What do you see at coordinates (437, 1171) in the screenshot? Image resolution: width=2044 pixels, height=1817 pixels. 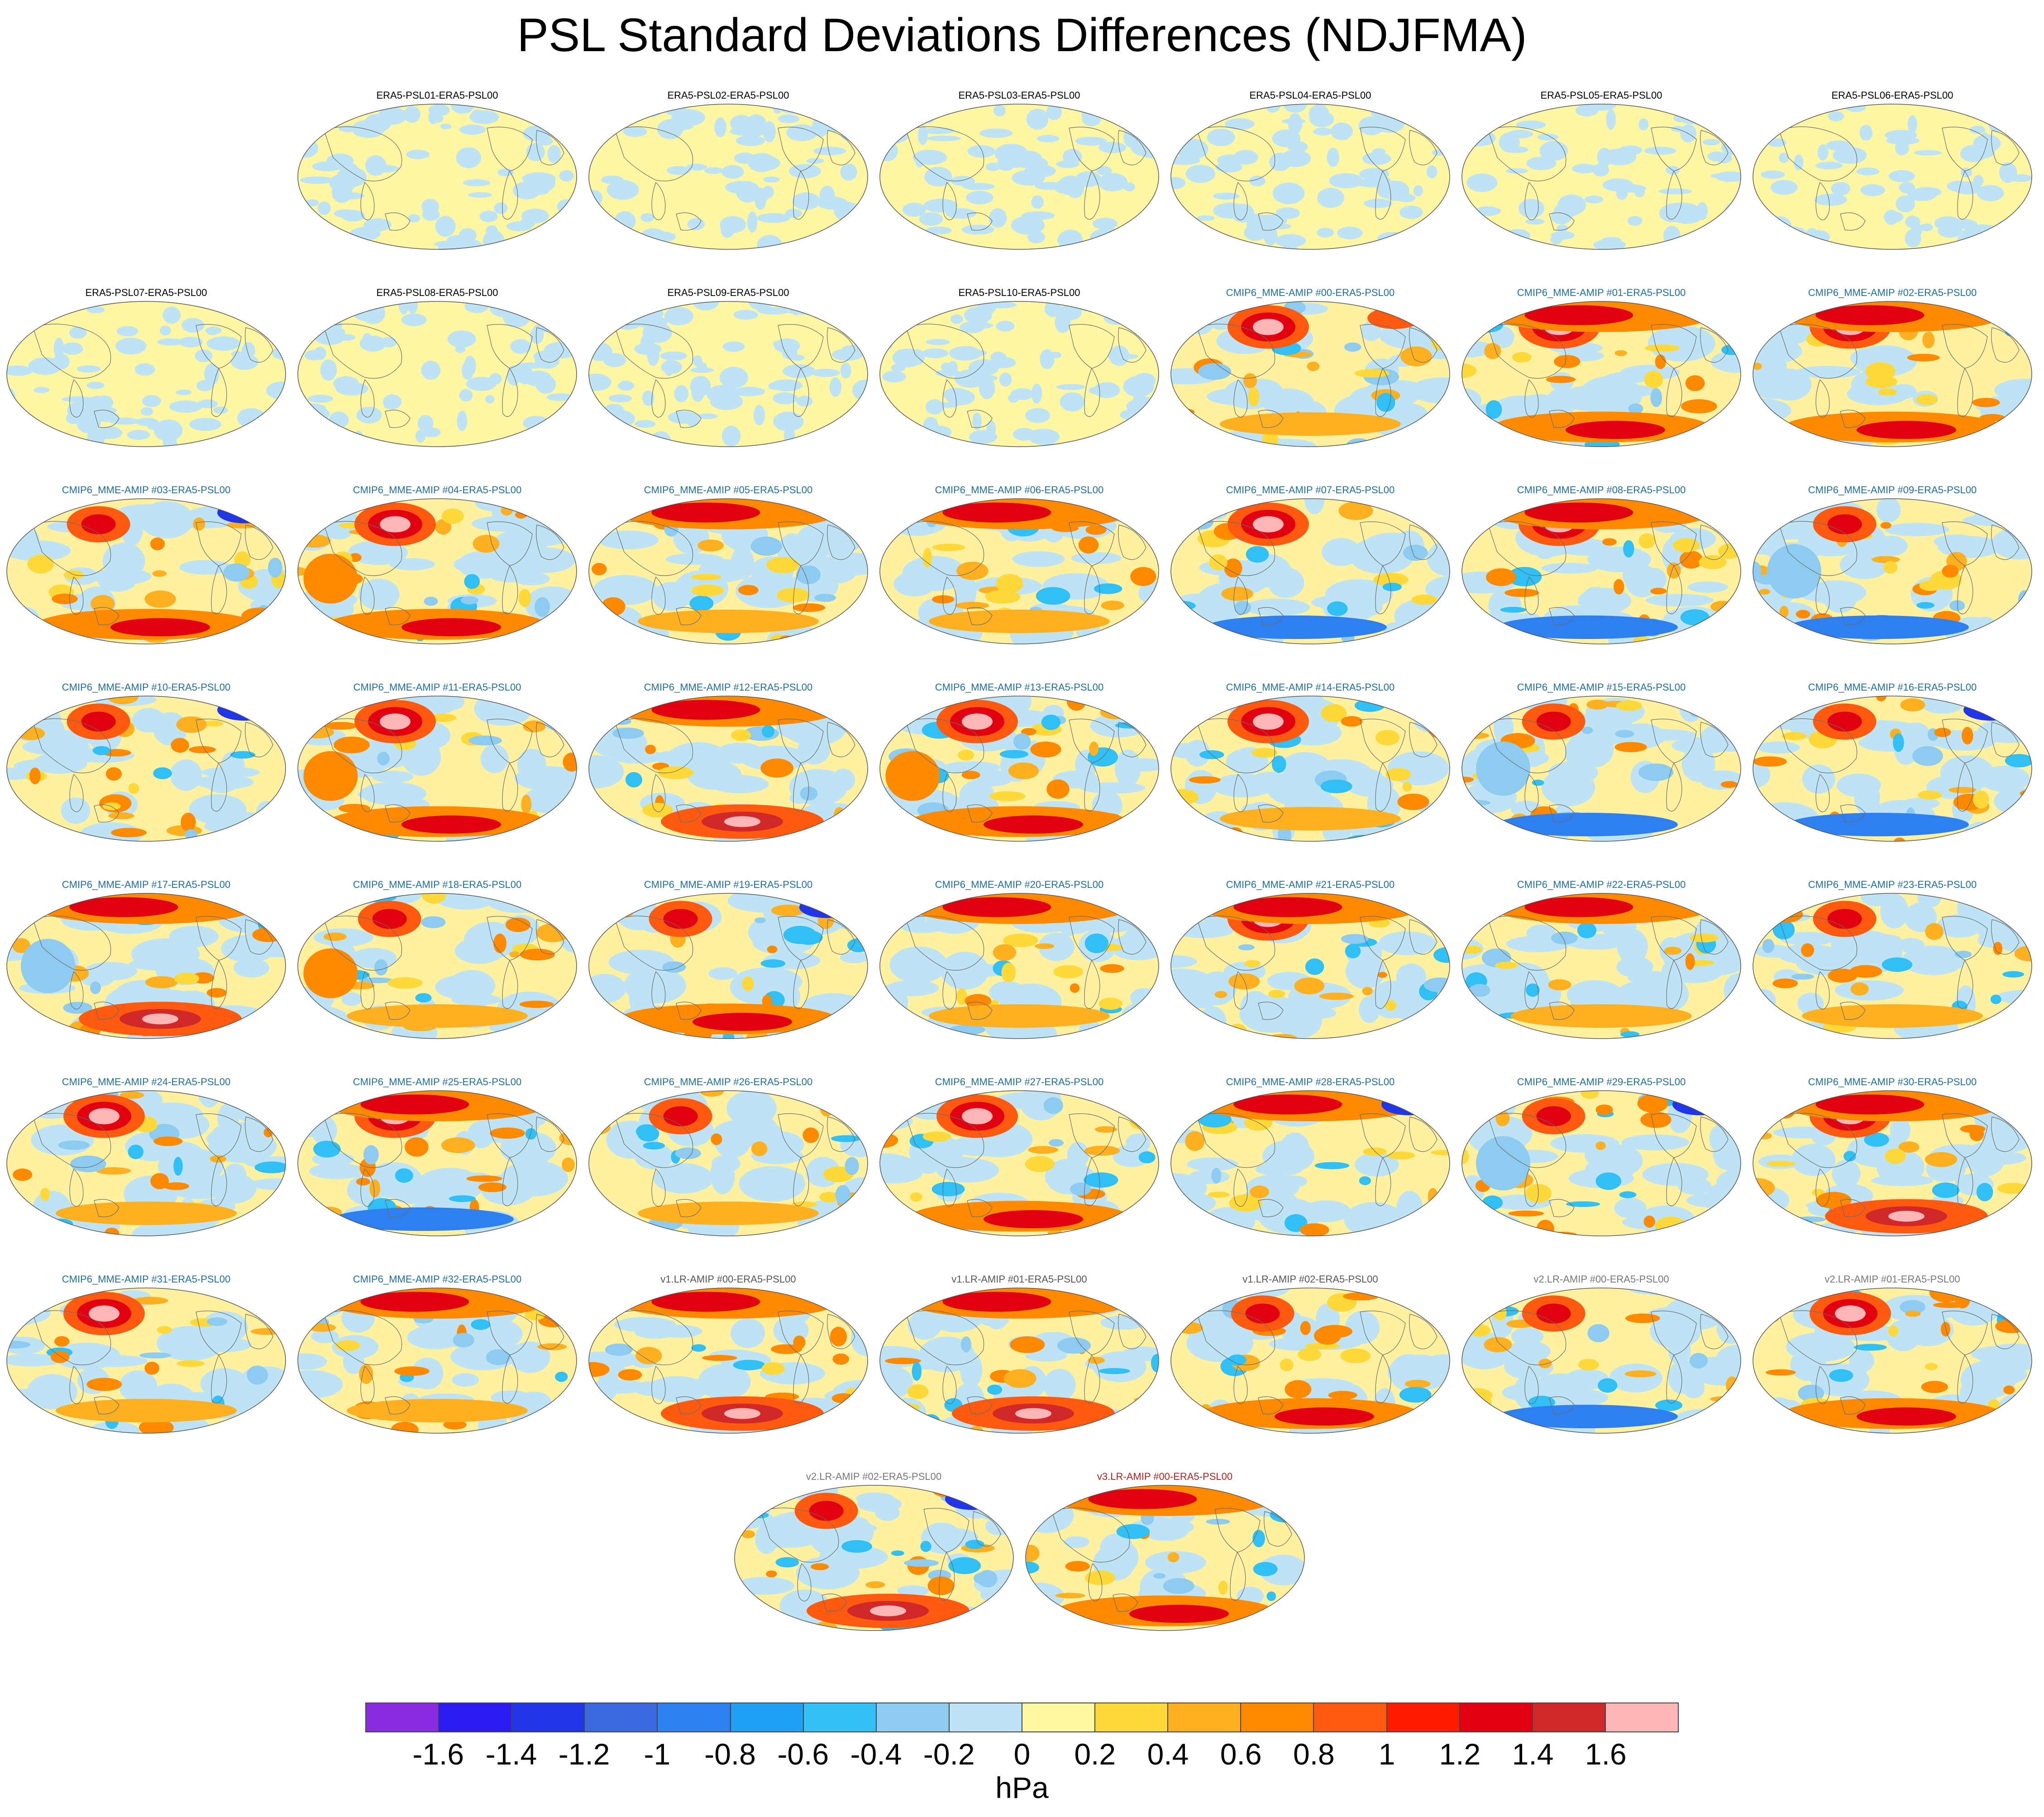 I see `map-panel: CMIP6_MME-AMIP #25-ERA5-PSL00` at bounding box center [437, 1171].